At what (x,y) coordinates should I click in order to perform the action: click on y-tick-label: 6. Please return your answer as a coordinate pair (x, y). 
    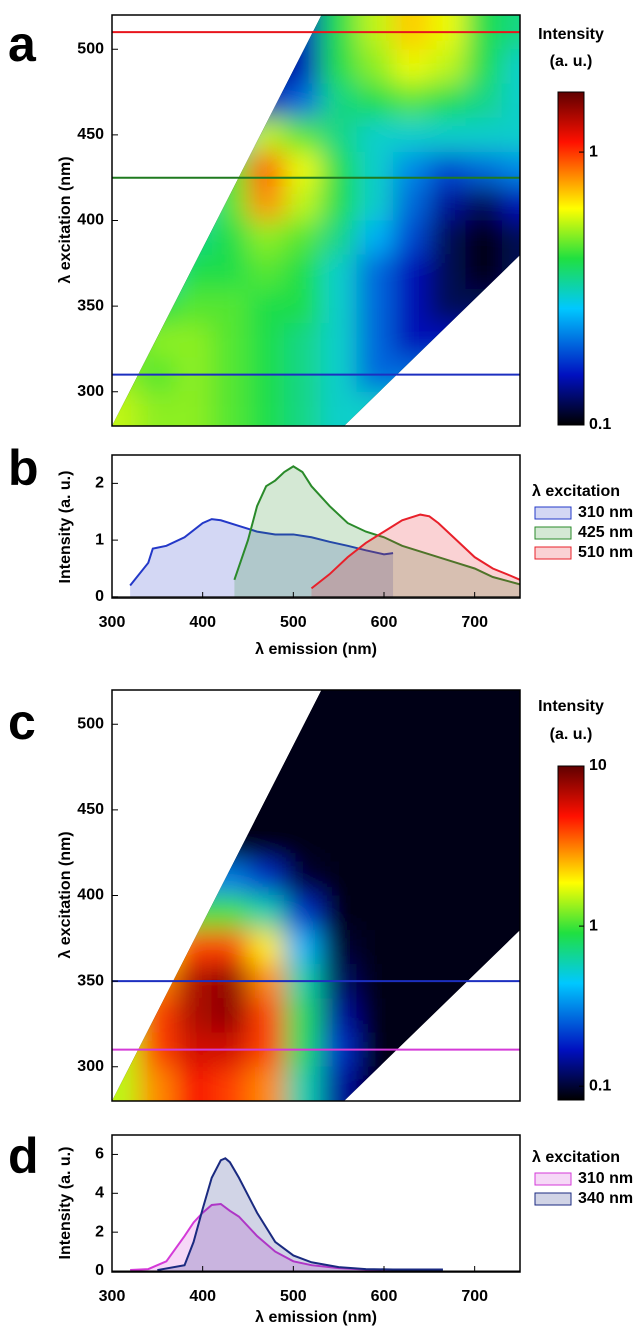
    Looking at the image, I should click on (99, 1154).